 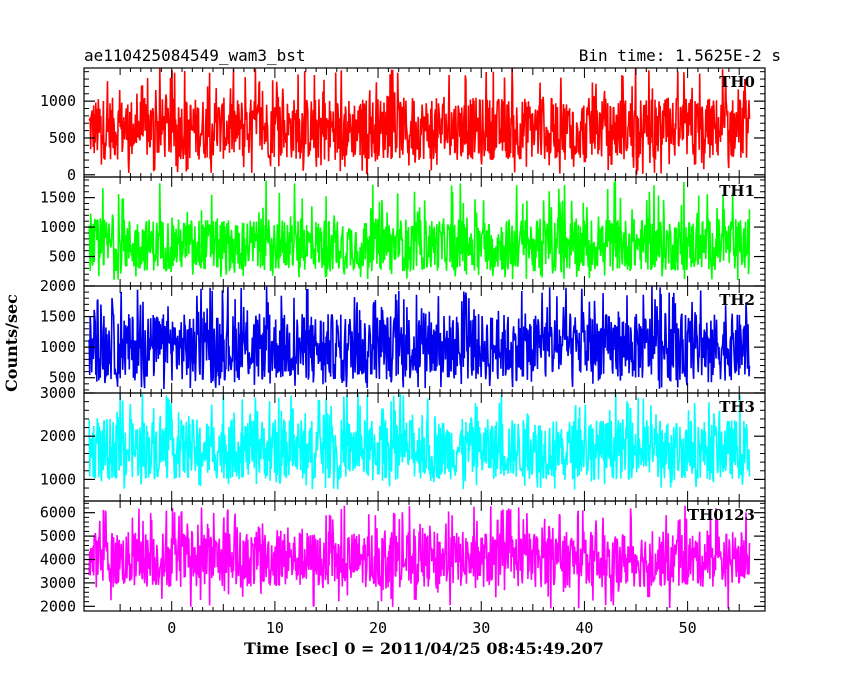 I want to click on y-tick-label: 4000, so click(x=58, y=560).